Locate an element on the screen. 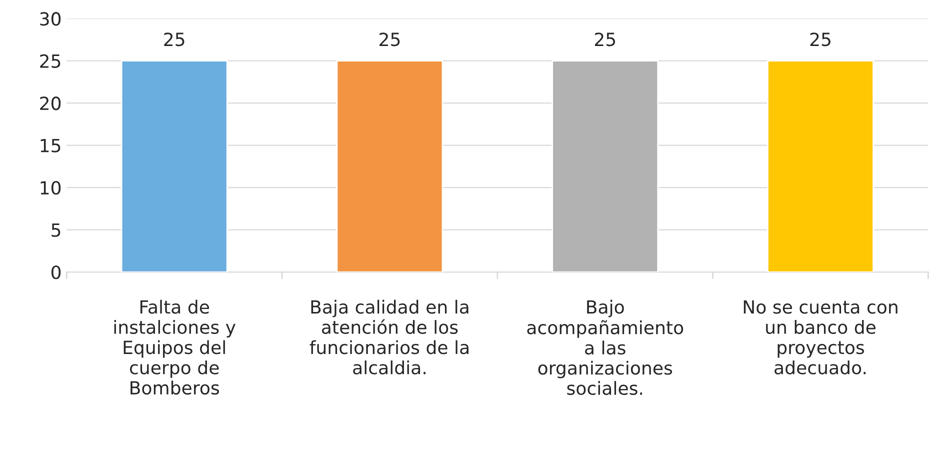 The height and width of the screenshot is (465, 952). x-tick-label: Falta de instalciones y Equipos del cuerpo de Bomberos is located at coordinates (175, 347).